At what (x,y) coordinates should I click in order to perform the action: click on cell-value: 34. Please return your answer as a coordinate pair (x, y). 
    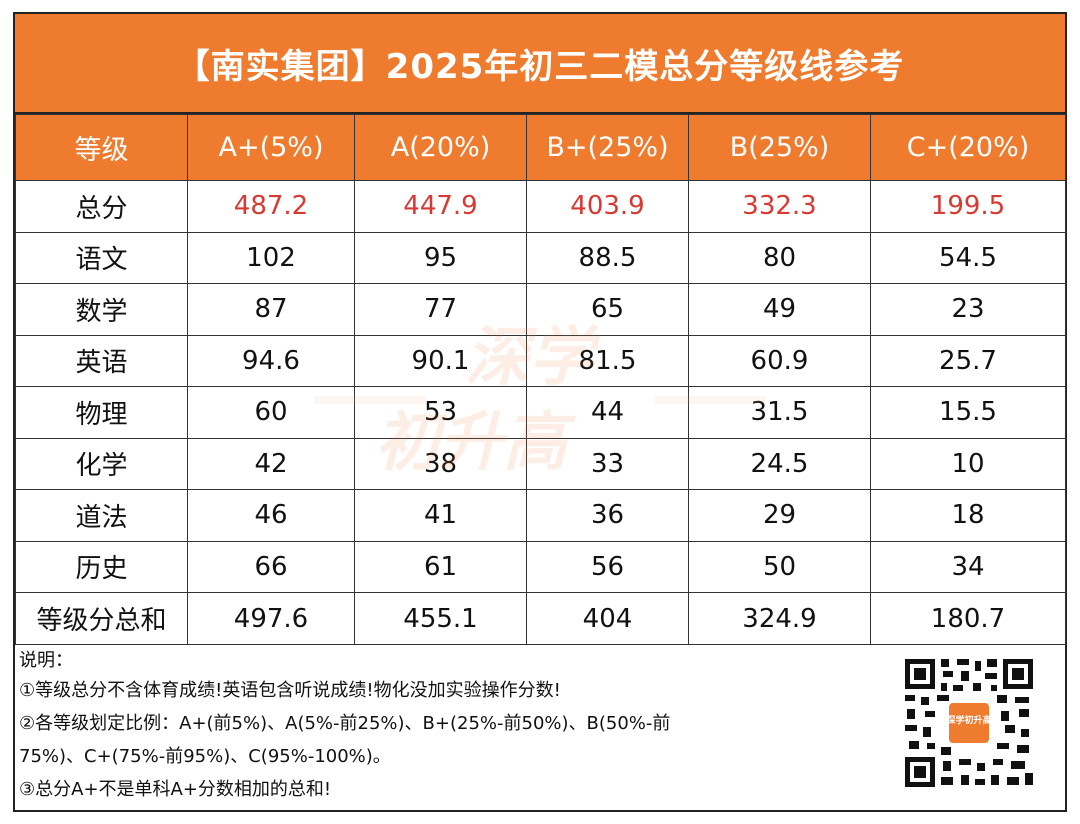
    Looking at the image, I should click on (968, 566).